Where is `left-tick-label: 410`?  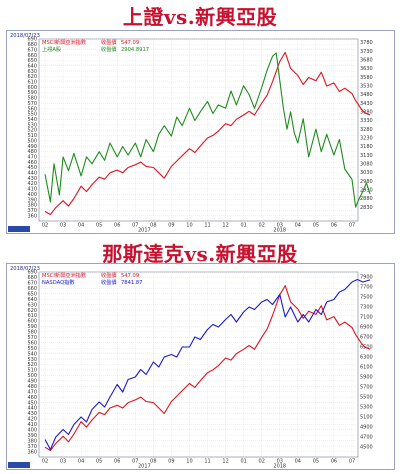 left-tick-label: 410 is located at coordinates (32, 425).